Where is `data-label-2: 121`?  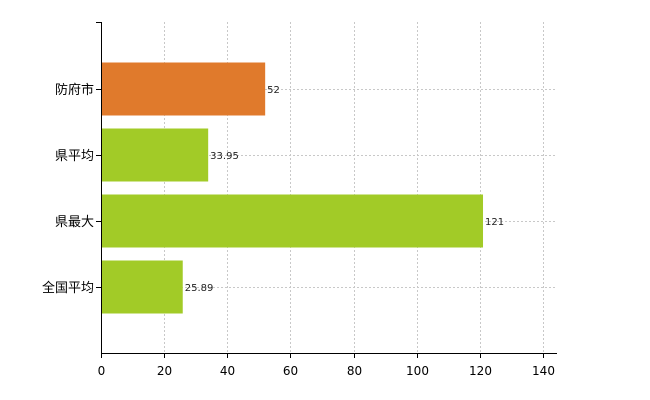
data-label-2: 121 is located at coordinates (494, 222).